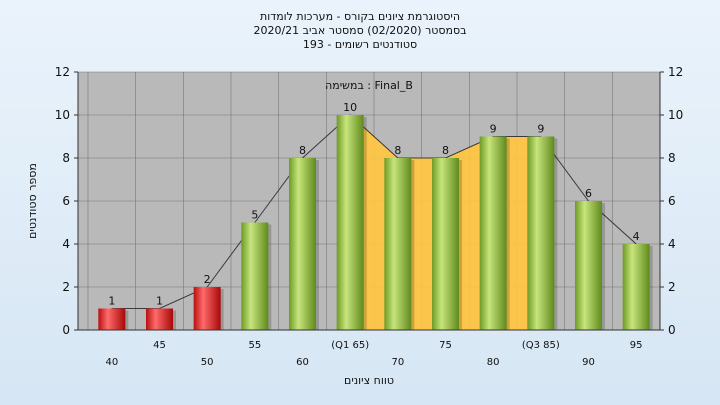 The width and height of the screenshot is (720, 405). I want to click on y-tick-label-left: 0, so click(66, 330).